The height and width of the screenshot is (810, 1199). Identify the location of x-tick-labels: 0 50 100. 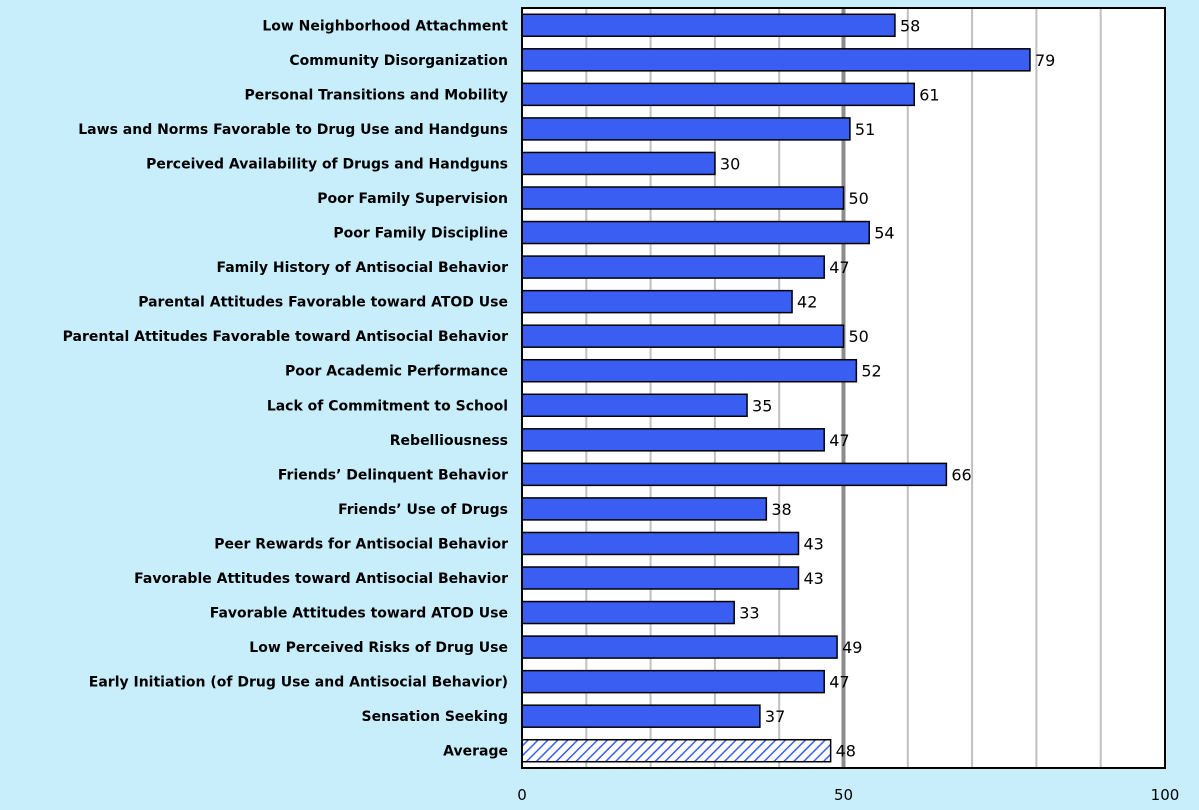
(848, 795).